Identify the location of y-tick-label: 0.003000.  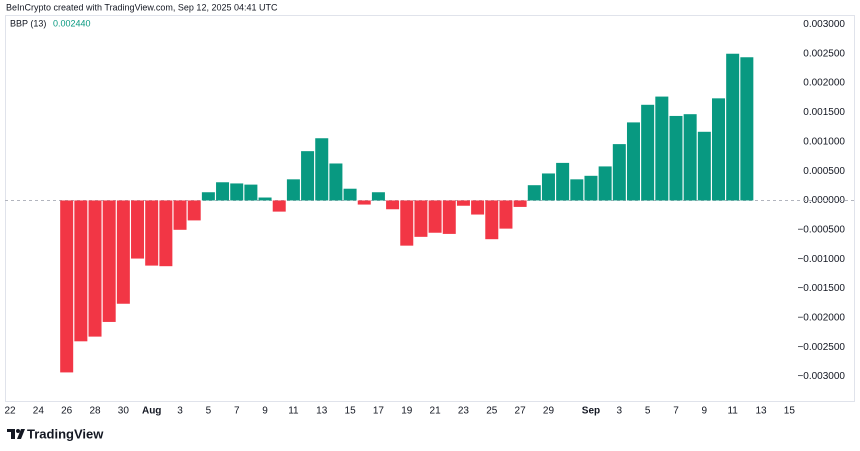
(824, 24).